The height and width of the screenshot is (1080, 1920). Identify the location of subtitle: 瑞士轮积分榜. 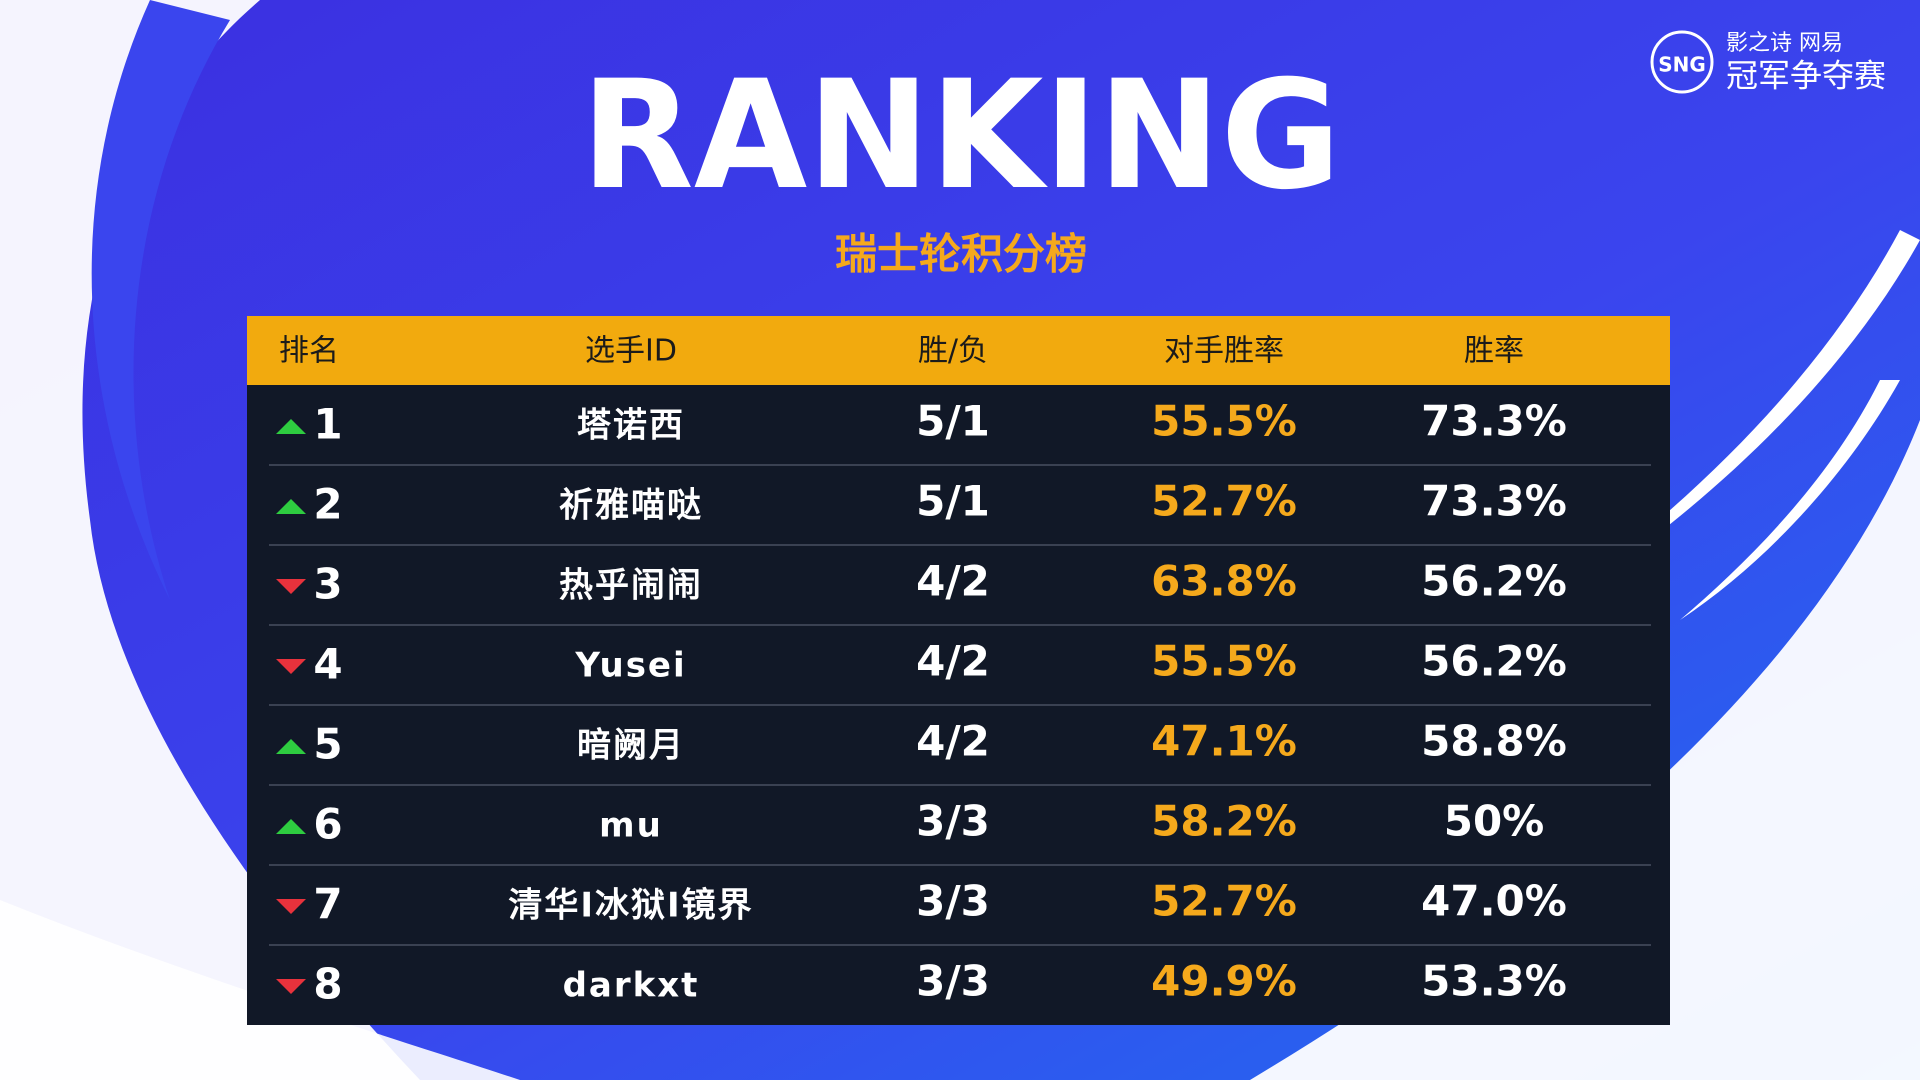
(961, 254).